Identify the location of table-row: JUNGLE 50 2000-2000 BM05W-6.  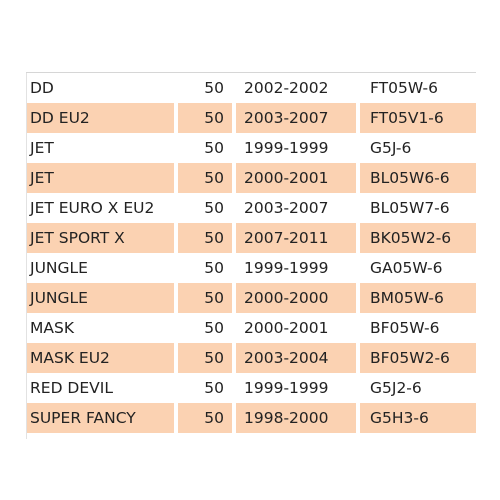
(251, 298).